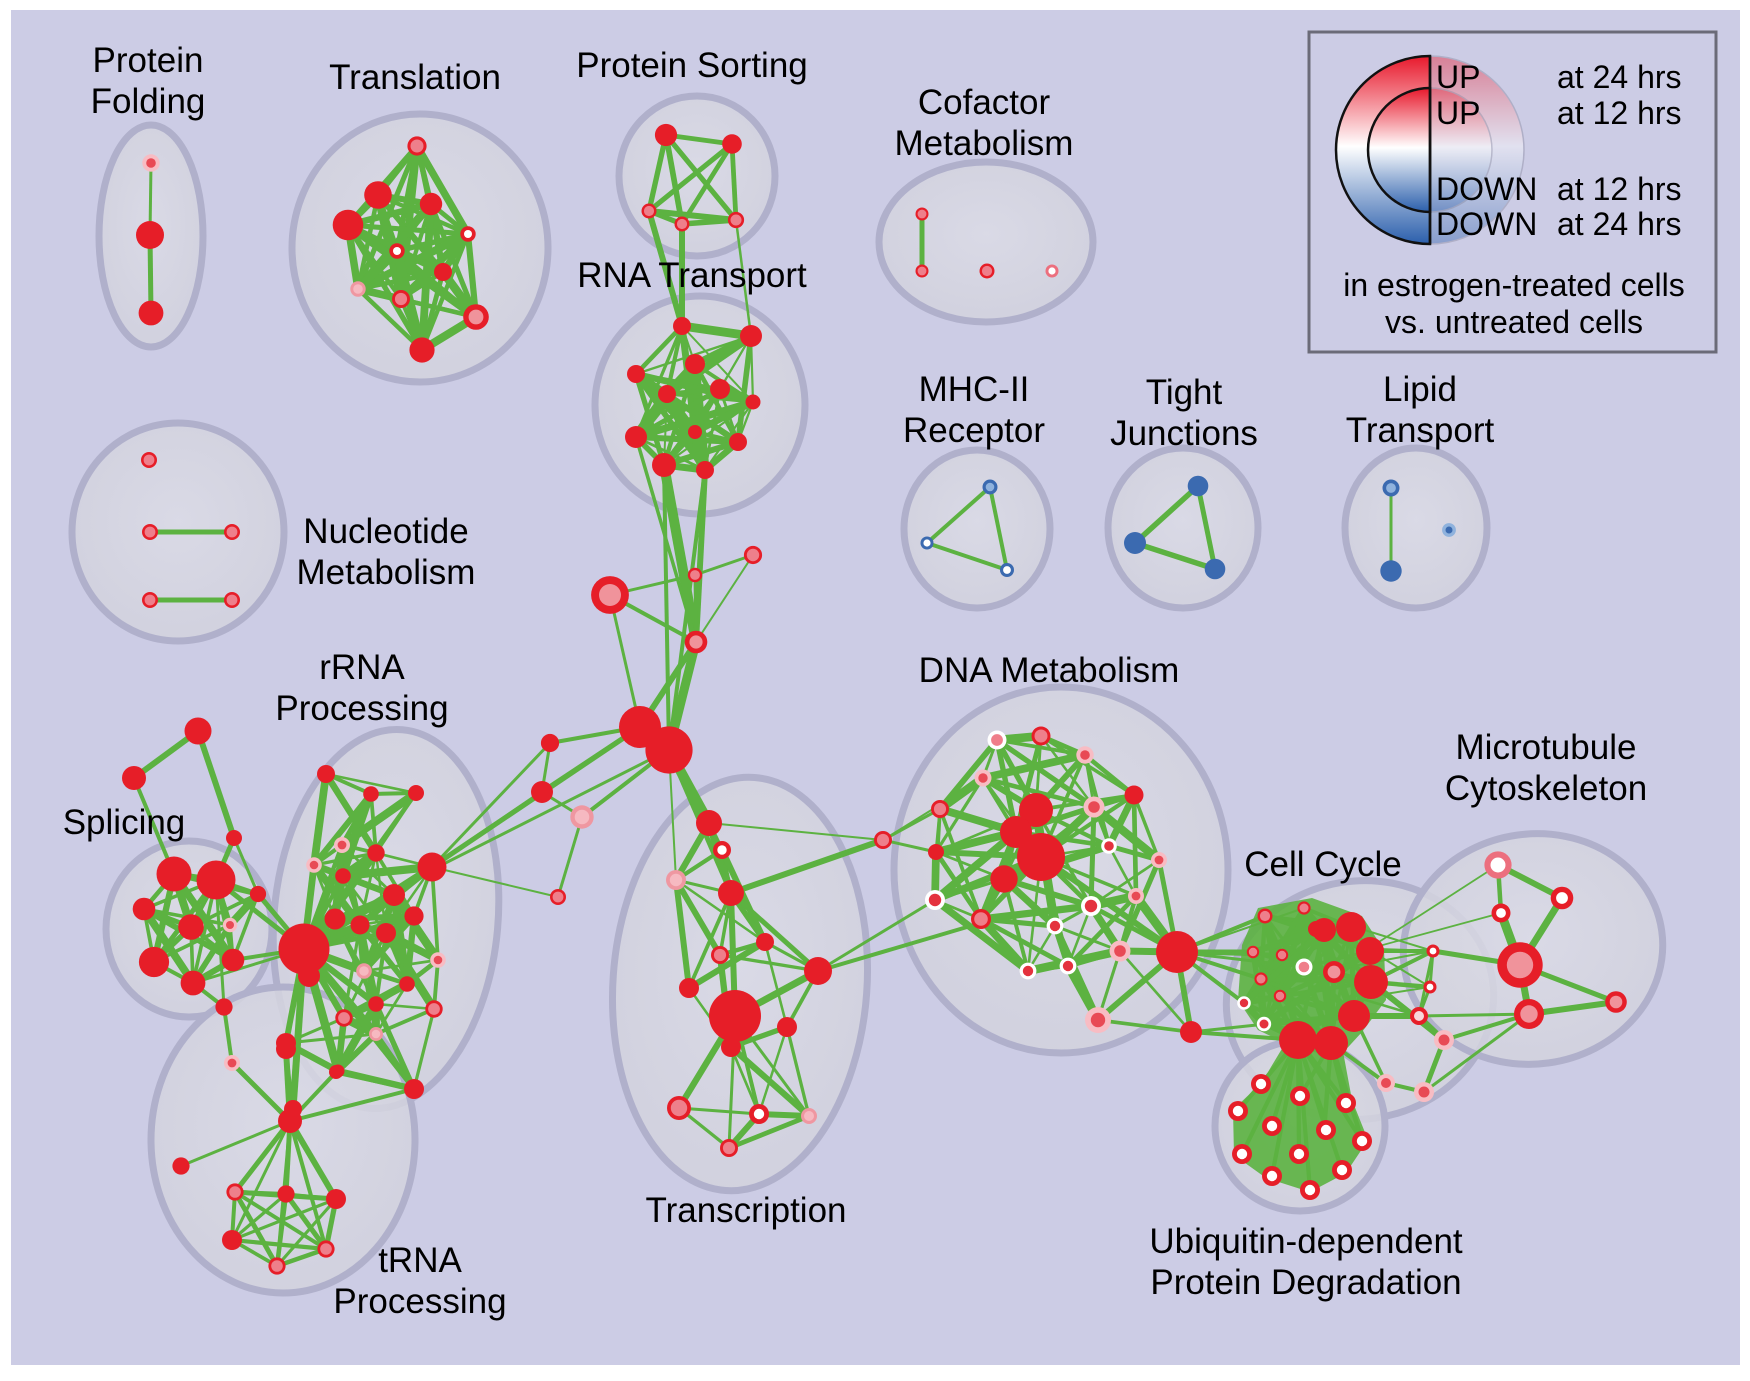 The width and height of the screenshot is (1750, 1381). What do you see at coordinates (415, 77) in the screenshot?
I see `svg-text: Translation` at bounding box center [415, 77].